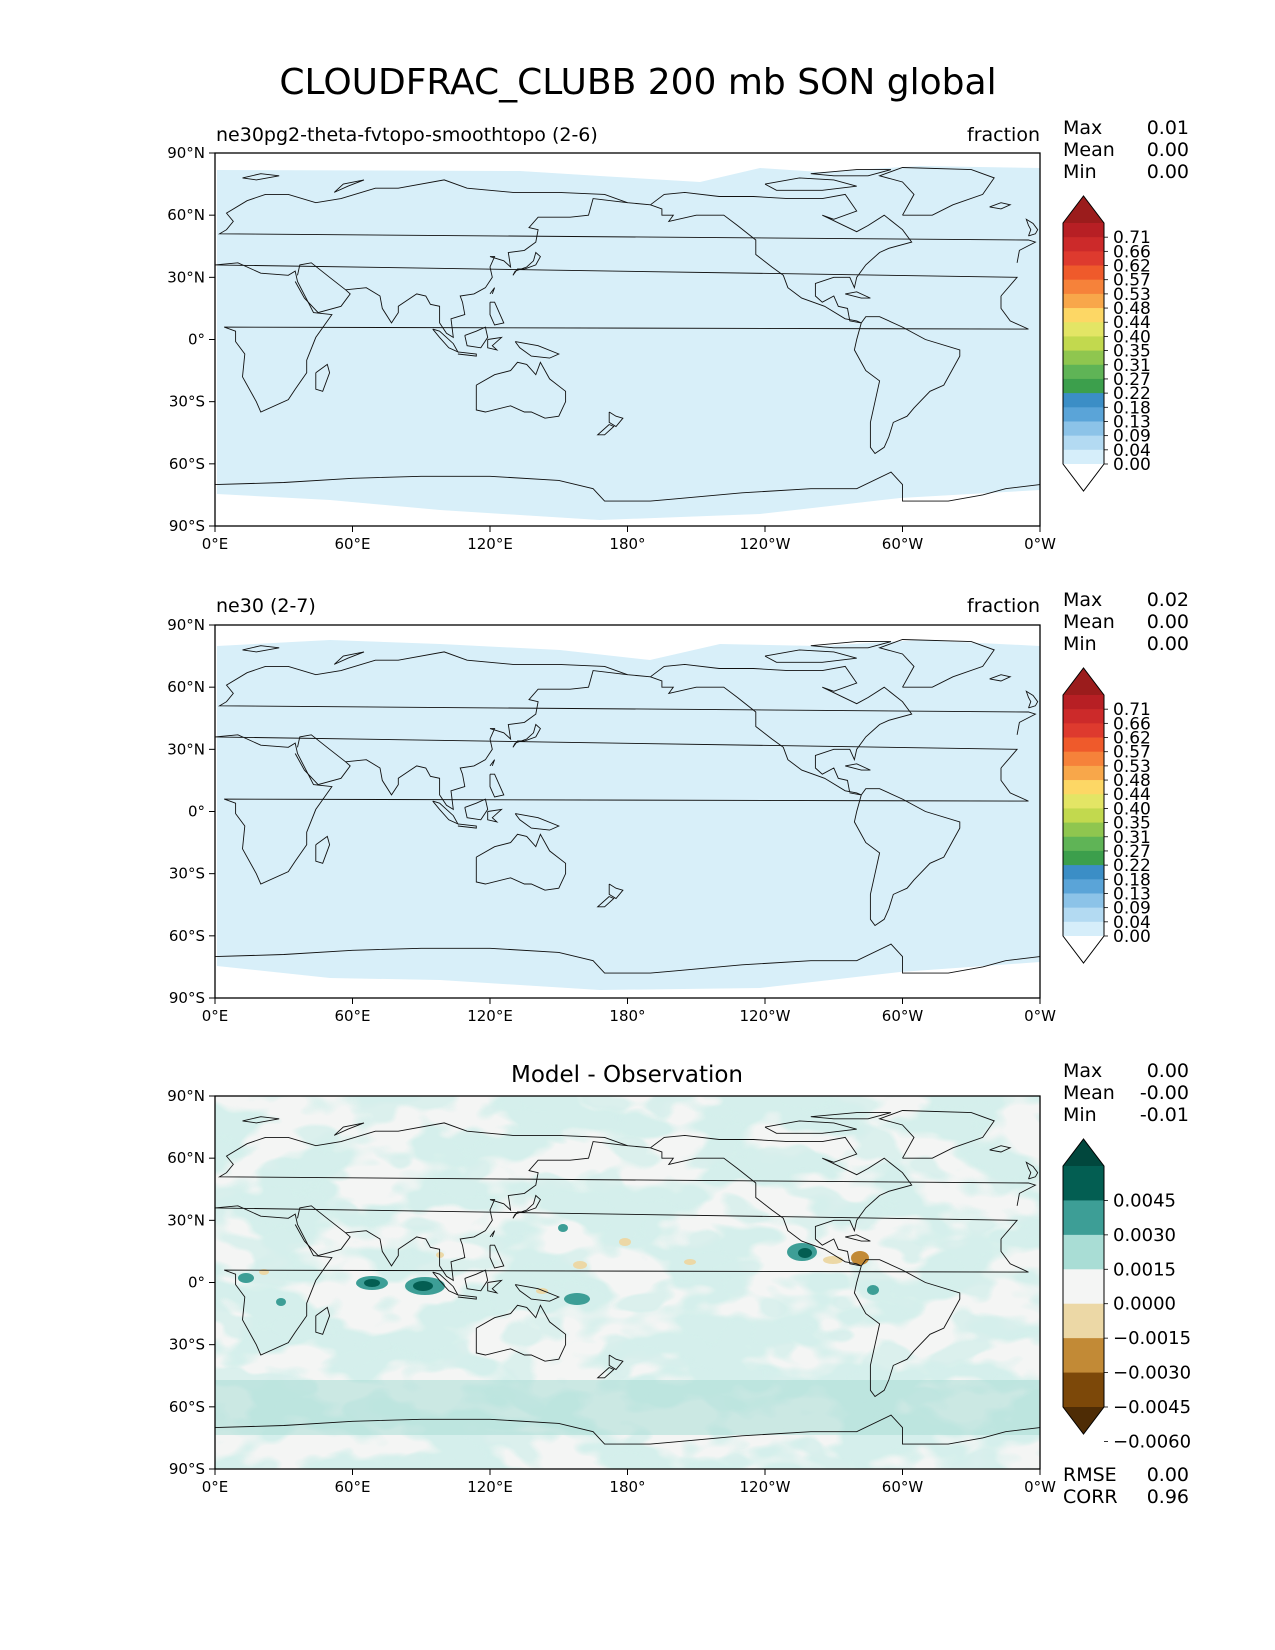 The height and width of the screenshot is (1650, 1275). I want to click on y-tick-label: 90°N, so click(186, 1096).